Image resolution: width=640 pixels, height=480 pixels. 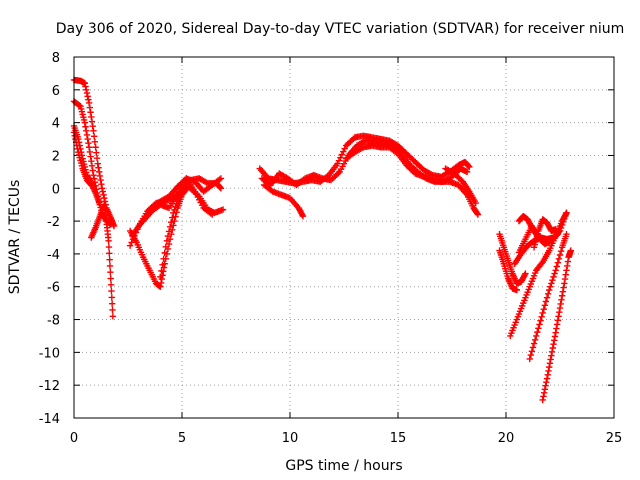 I want to click on series-arc-q, so click(x=508, y=270).